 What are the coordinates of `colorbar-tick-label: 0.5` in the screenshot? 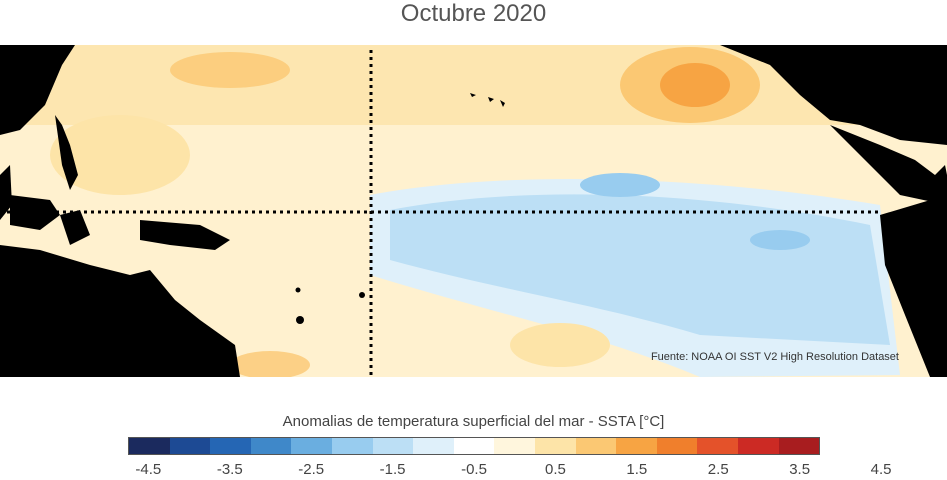 It's located at (555, 469).